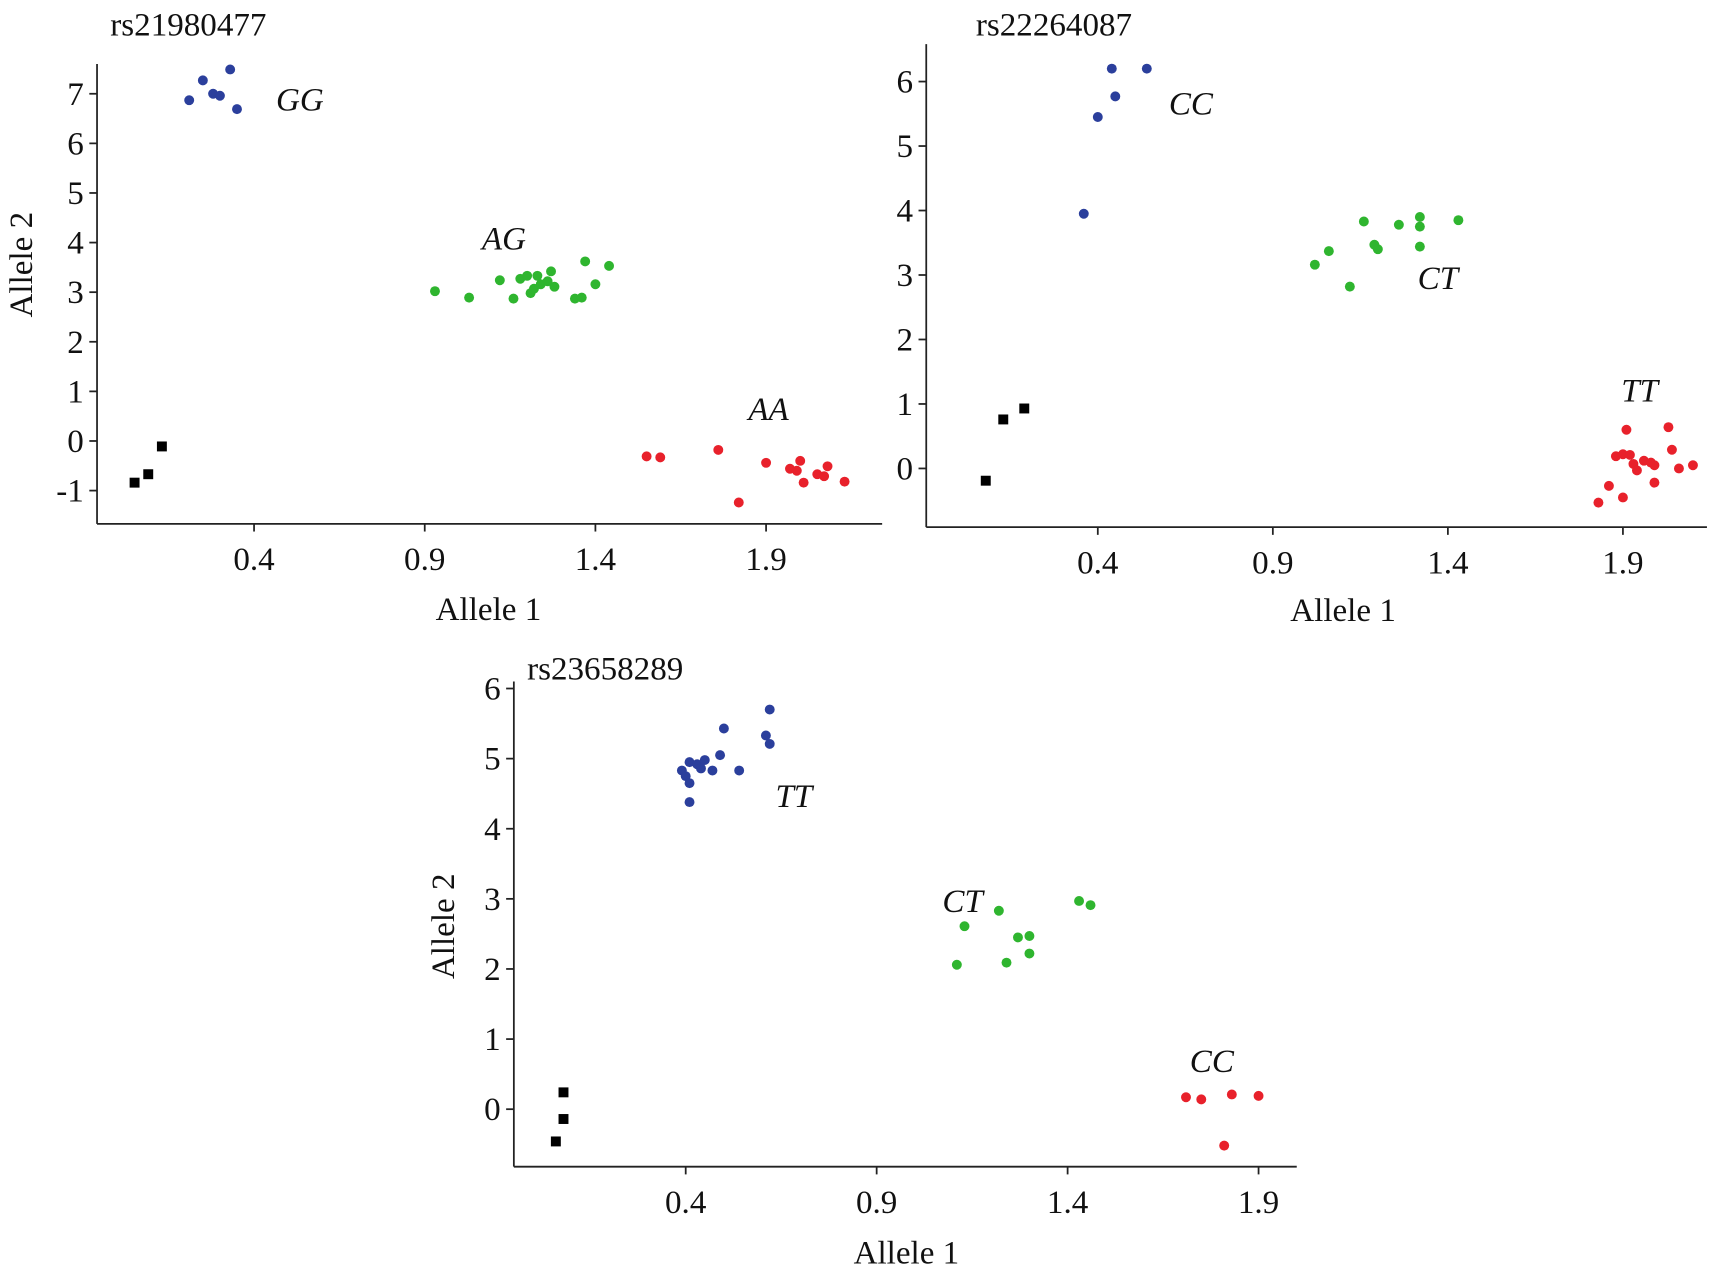 This screenshot has height=1277, width=1729. What do you see at coordinates (1640, 391) in the screenshot?
I see `series-label: TT` at bounding box center [1640, 391].